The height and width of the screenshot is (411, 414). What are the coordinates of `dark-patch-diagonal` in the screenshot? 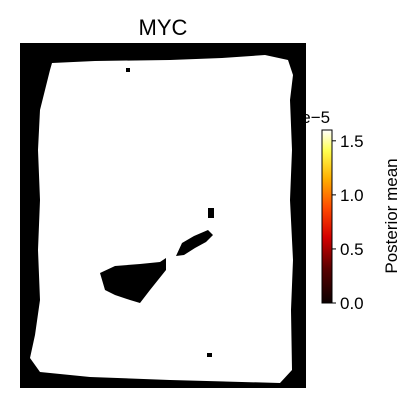 It's located at (194, 243).